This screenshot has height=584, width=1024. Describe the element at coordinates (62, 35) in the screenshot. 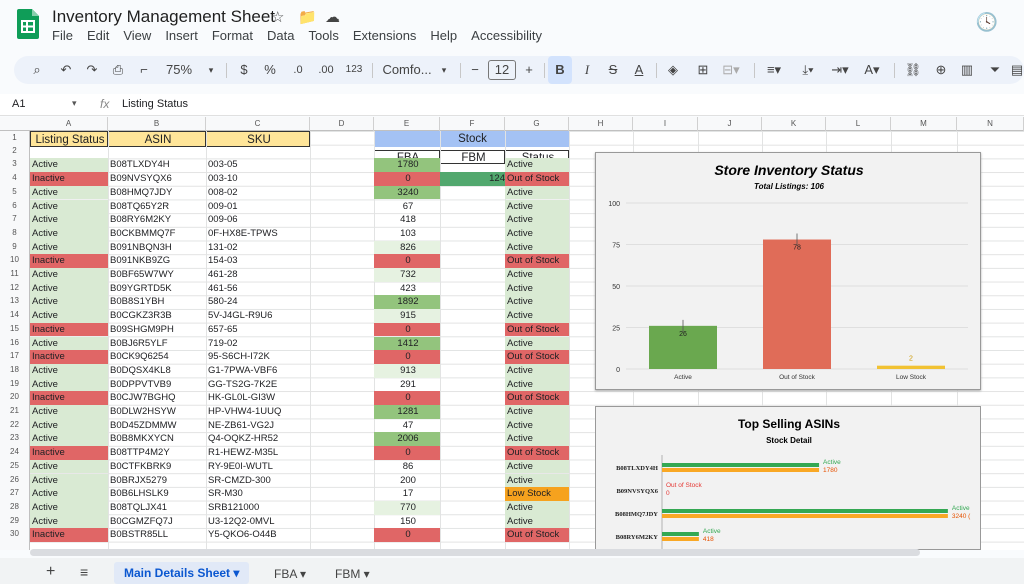

I see `menu-file: File` at that location.